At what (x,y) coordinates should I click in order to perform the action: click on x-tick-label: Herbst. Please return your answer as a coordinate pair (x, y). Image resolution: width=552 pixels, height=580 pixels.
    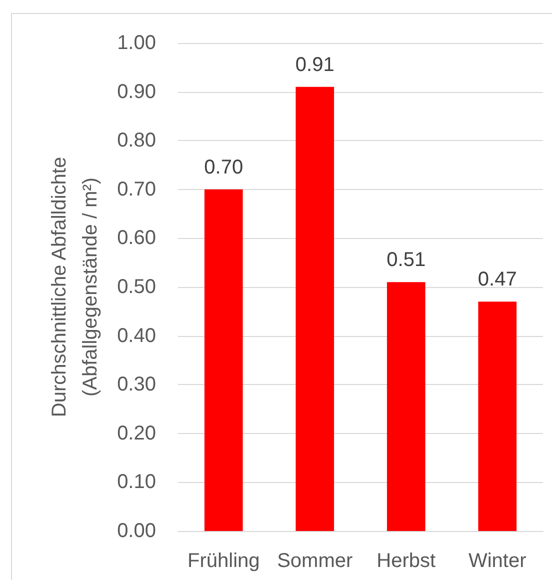
    Looking at the image, I should click on (406, 561).